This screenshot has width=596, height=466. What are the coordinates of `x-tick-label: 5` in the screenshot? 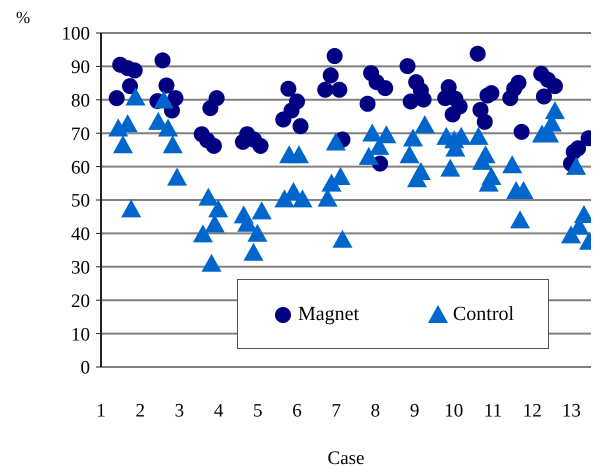 It's located at (258, 411).